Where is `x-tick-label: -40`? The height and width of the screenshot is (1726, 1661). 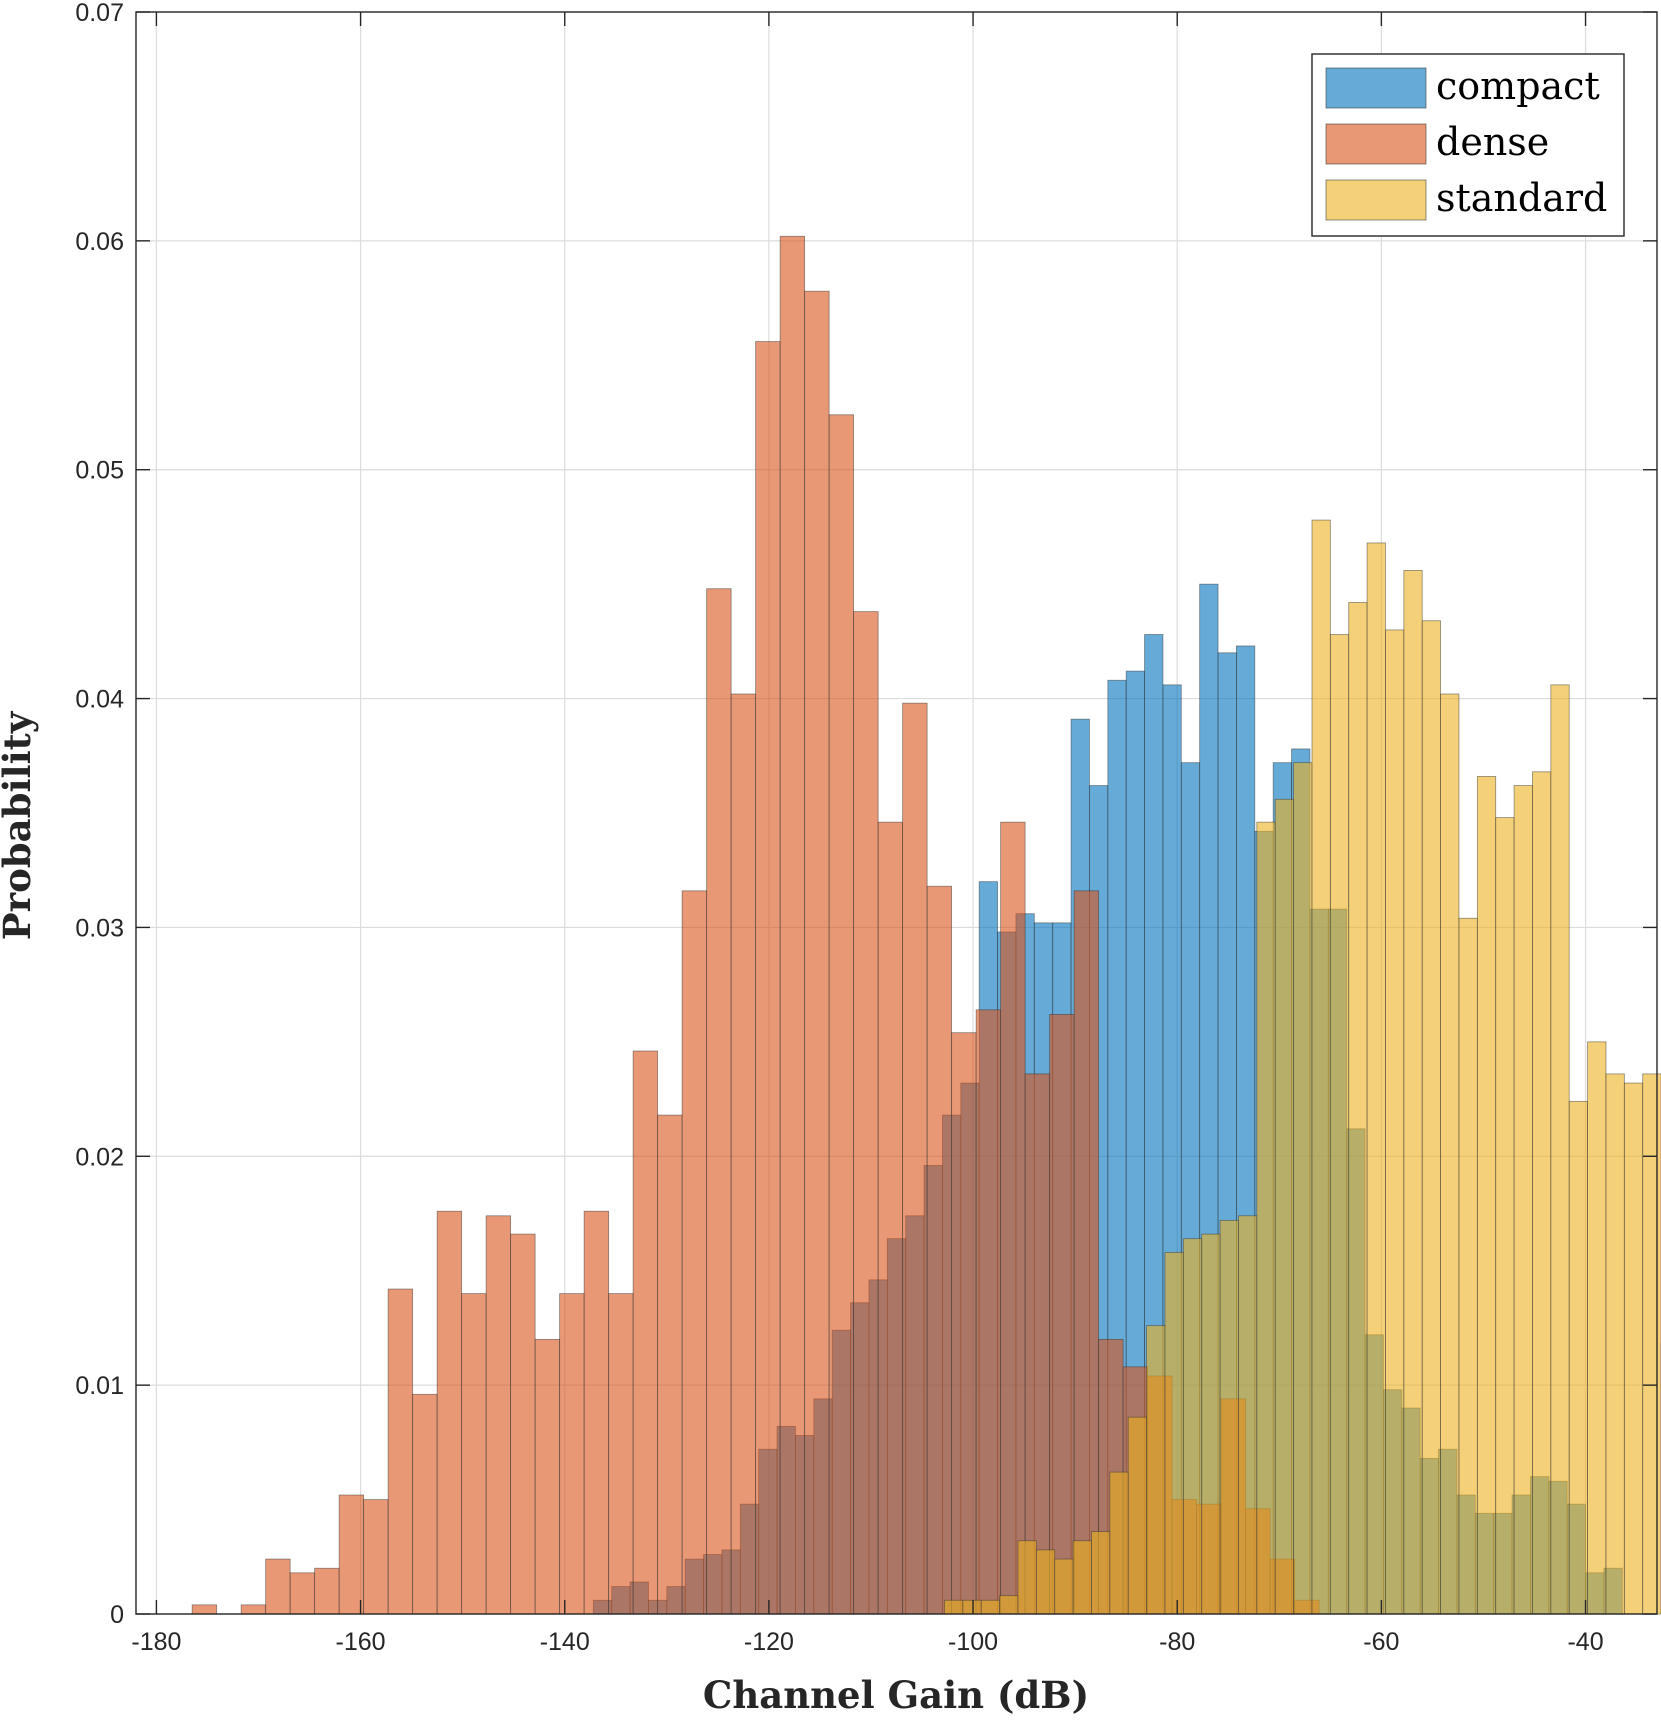
x-tick-label: -40 is located at coordinates (1585, 1642).